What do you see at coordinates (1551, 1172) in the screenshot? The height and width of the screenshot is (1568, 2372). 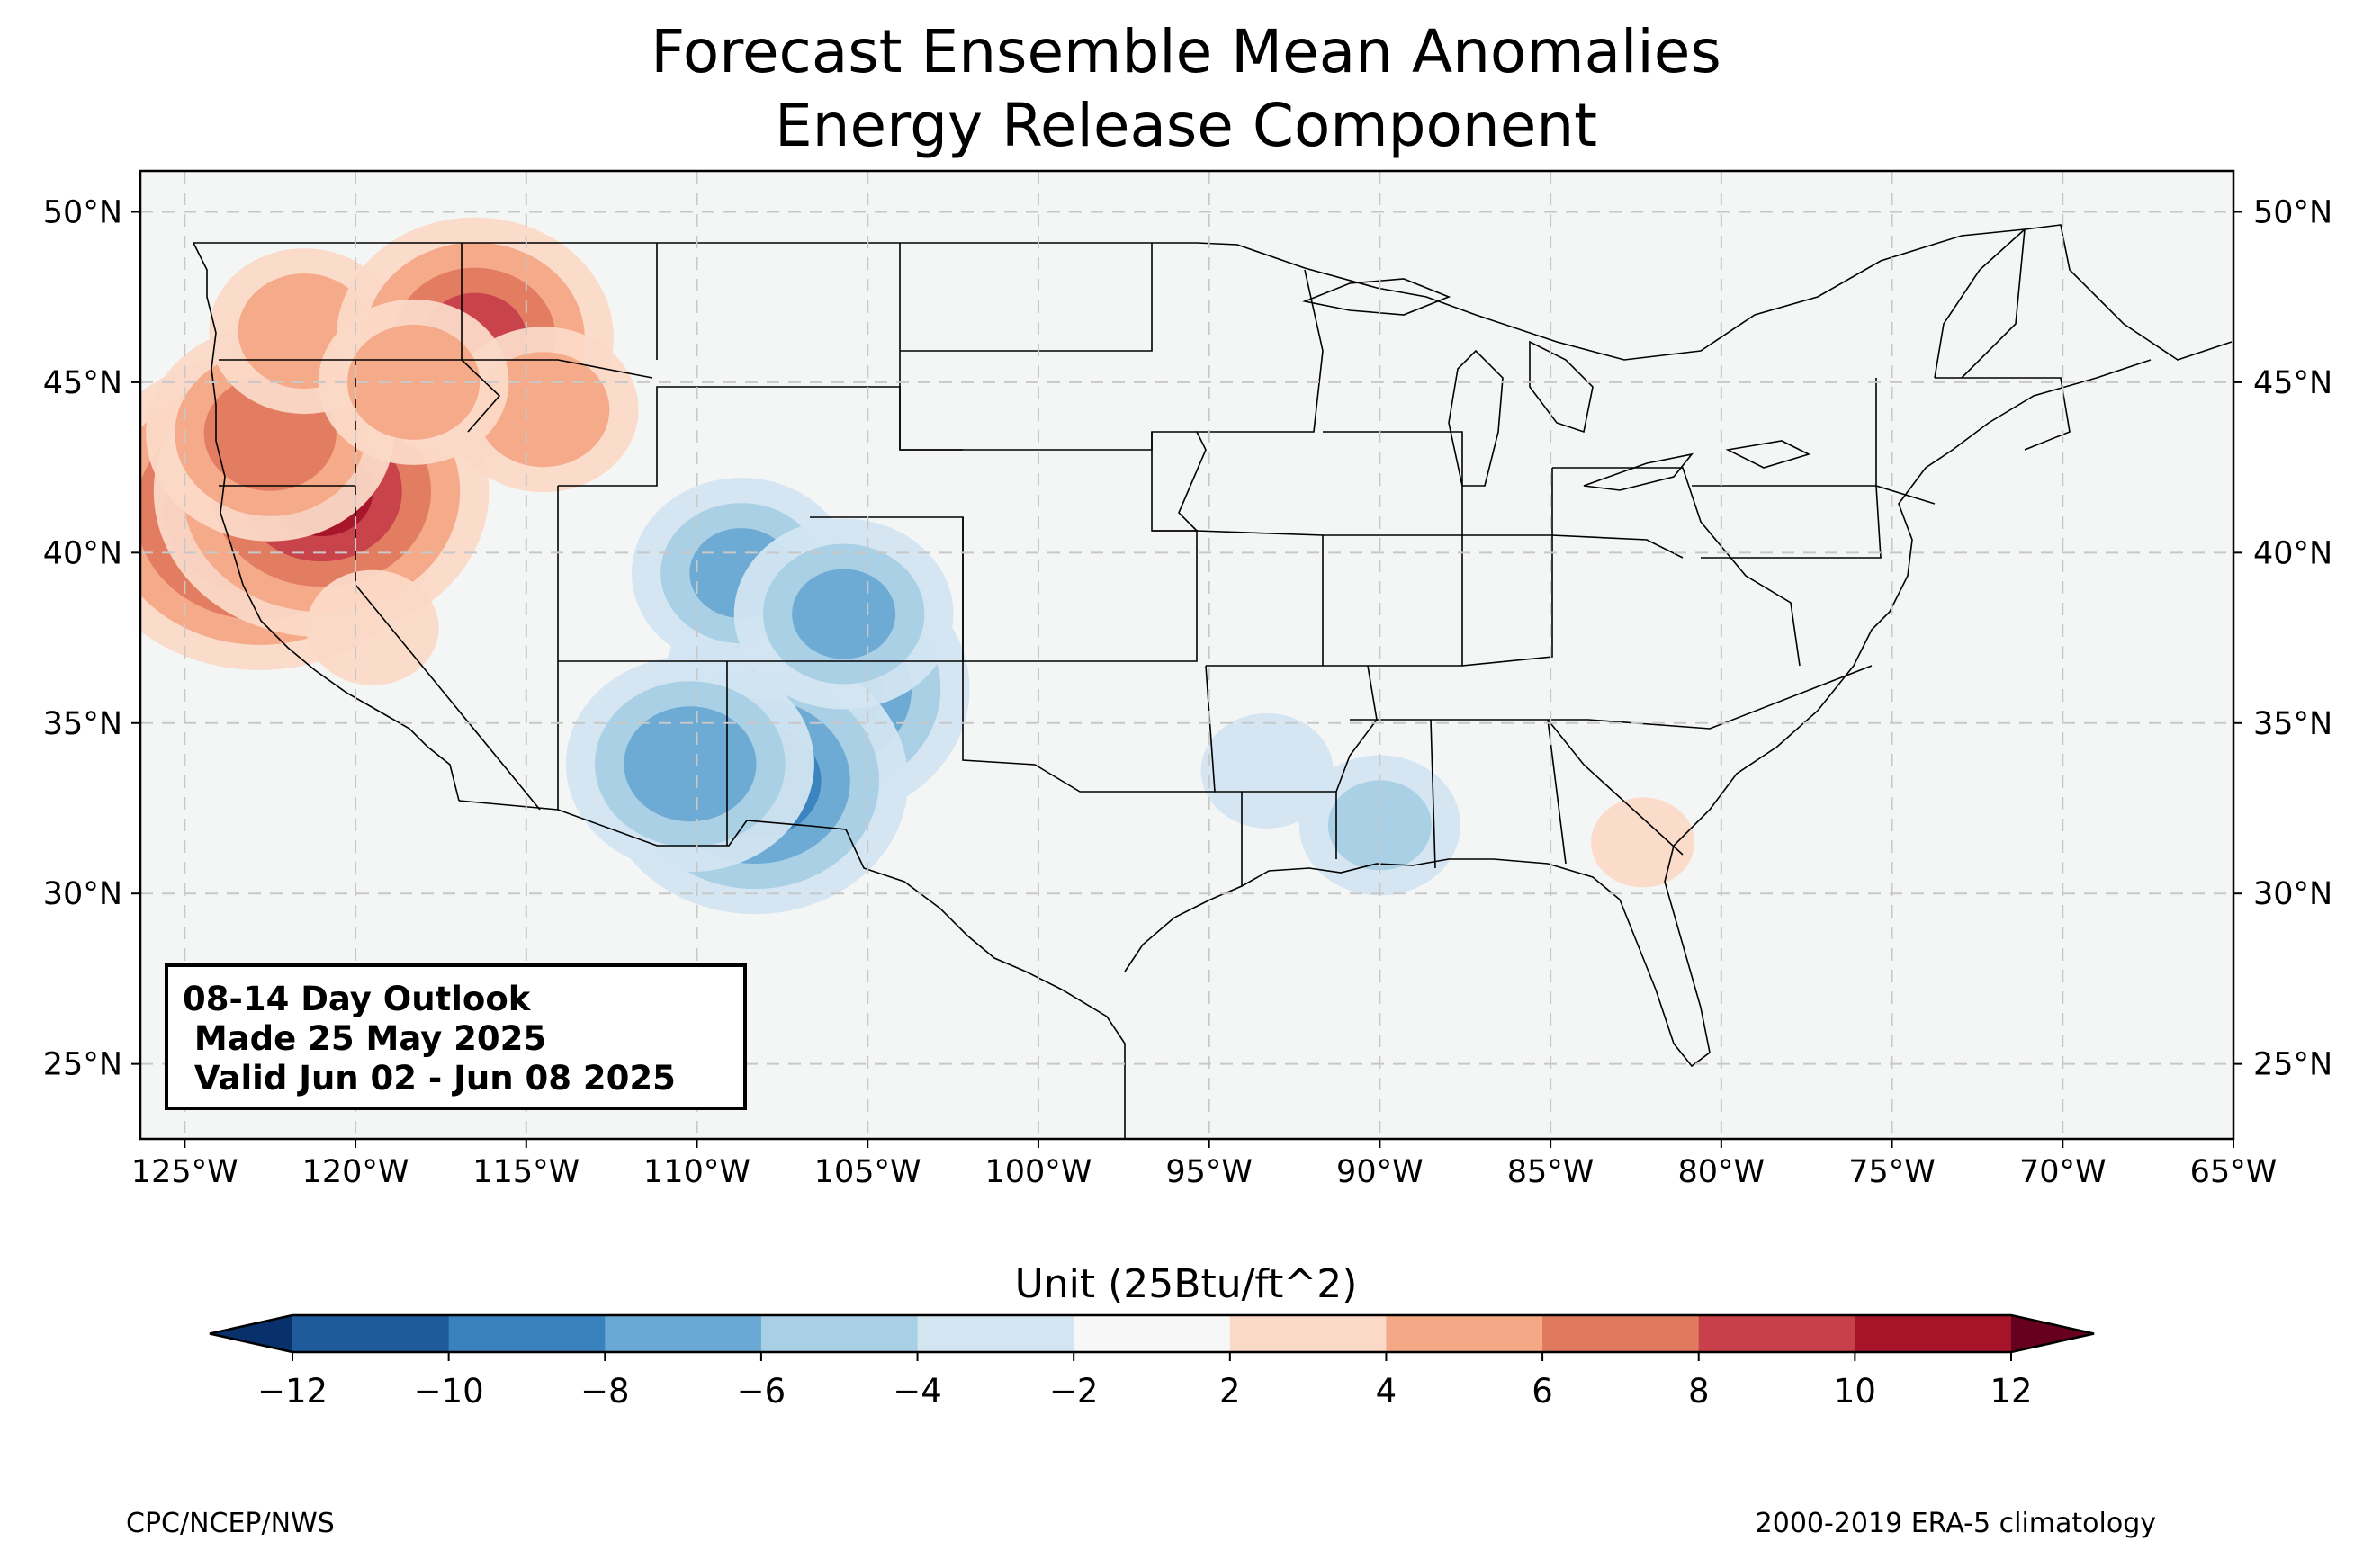 I see `lon-tick-label: 85°W` at bounding box center [1551, 1172].